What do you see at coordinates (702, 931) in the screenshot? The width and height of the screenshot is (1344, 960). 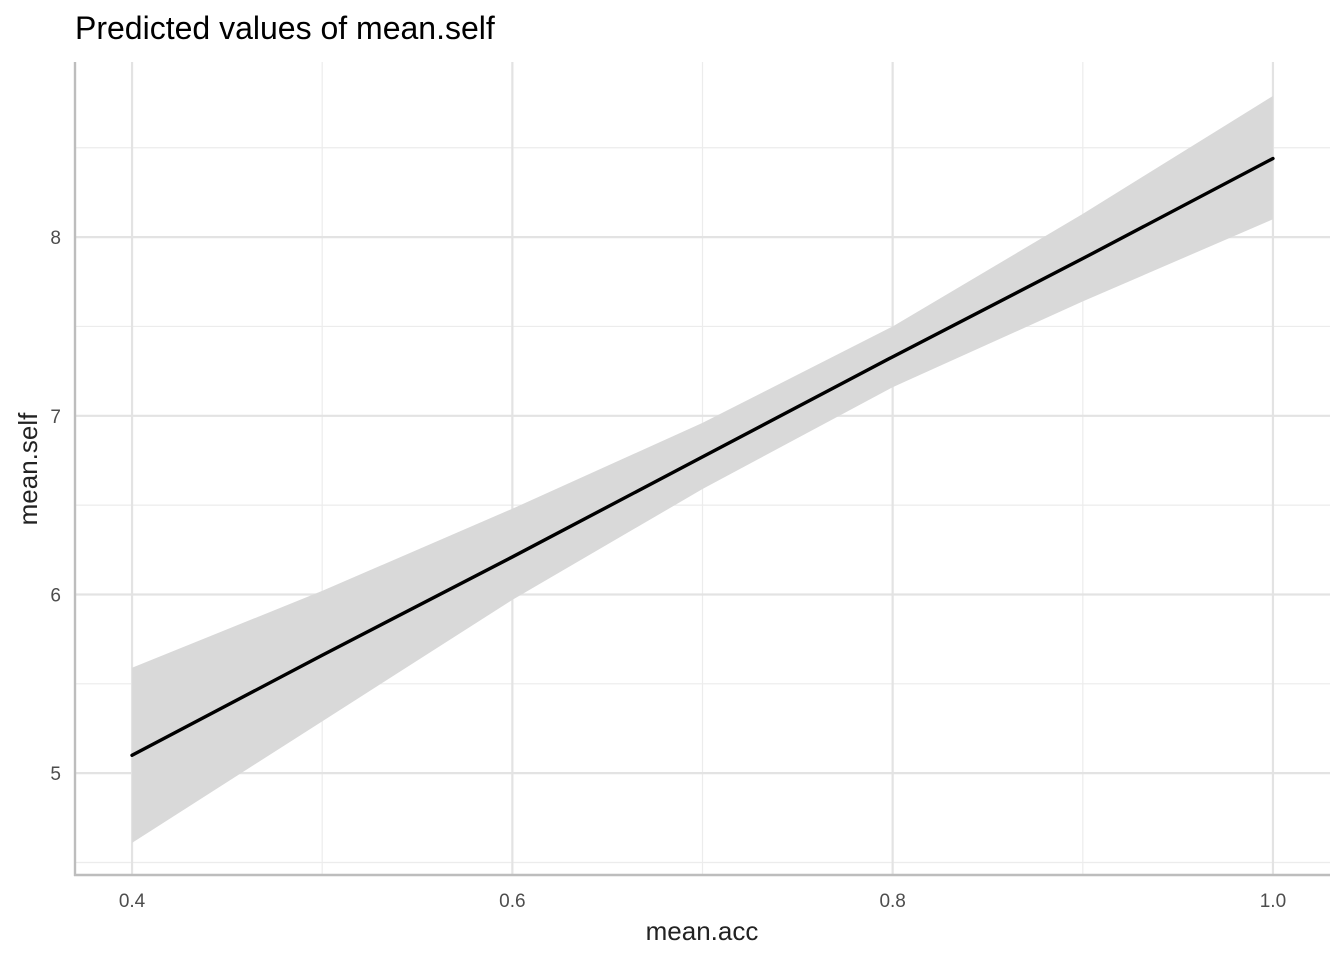 I see `x-axis-title: mean.acc` at bounding box center [702, 931].